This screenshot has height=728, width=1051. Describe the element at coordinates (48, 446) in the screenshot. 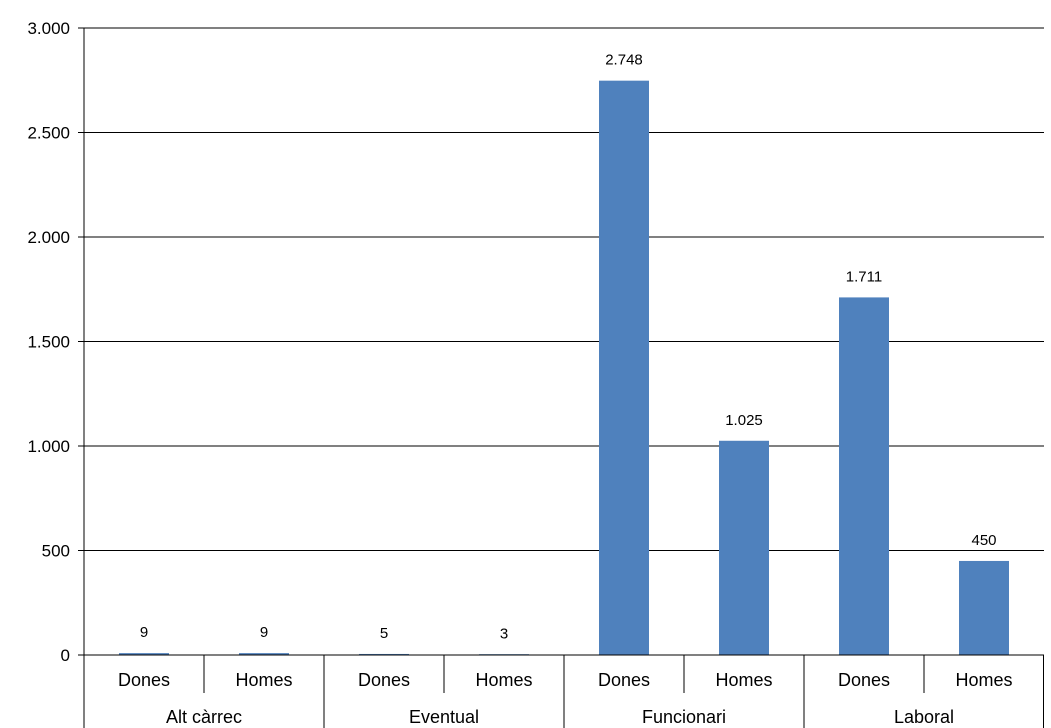

I see `y-tick-label: 1.000` at that location.